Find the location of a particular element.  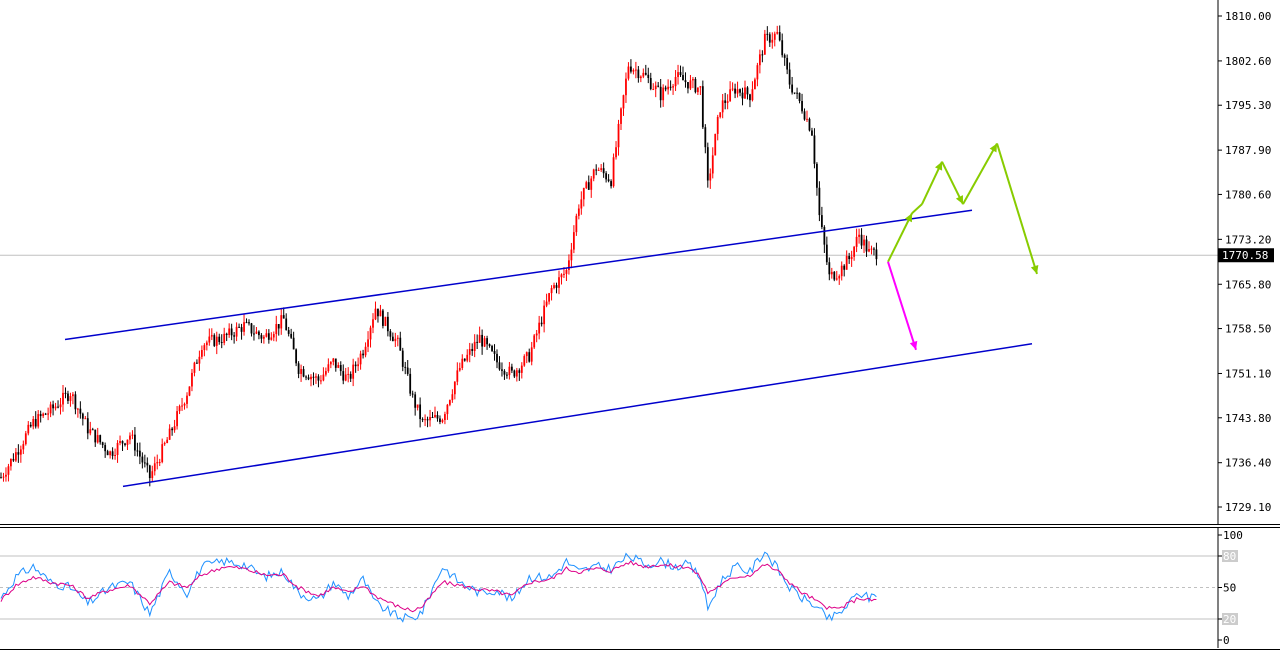

scenario-arrows is located at coordinates (963, 246).